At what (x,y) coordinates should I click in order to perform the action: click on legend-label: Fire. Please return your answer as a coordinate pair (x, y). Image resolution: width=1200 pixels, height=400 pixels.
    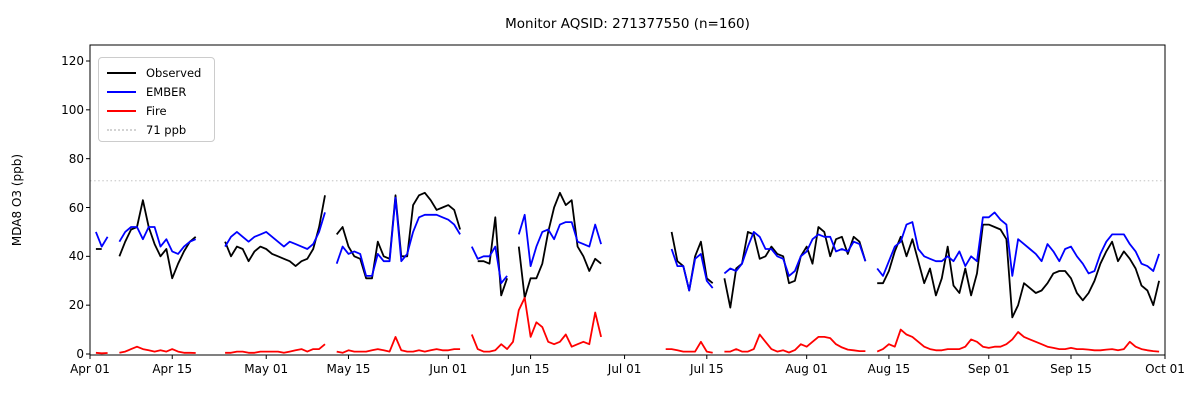
    Looking at the image, I should click on (156, 111).